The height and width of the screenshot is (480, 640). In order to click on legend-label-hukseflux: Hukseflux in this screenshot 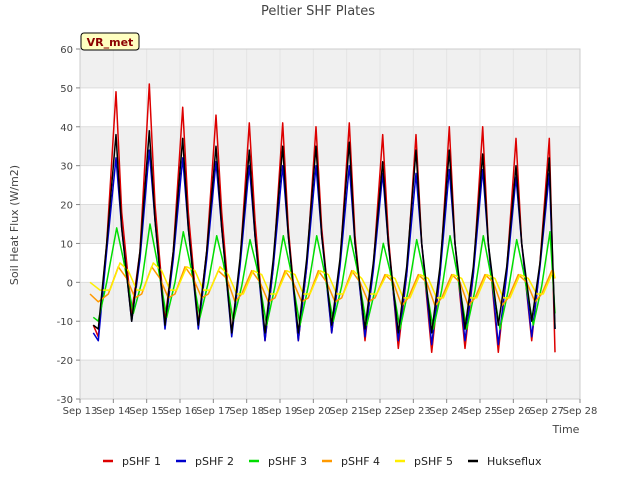, I will do `click(514, 461)`.